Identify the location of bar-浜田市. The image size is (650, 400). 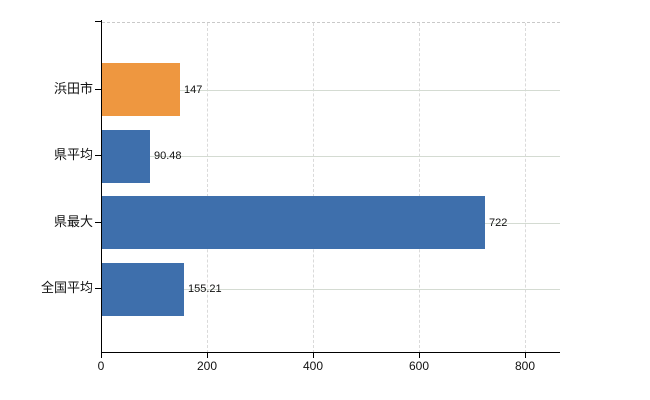
(141, 89).